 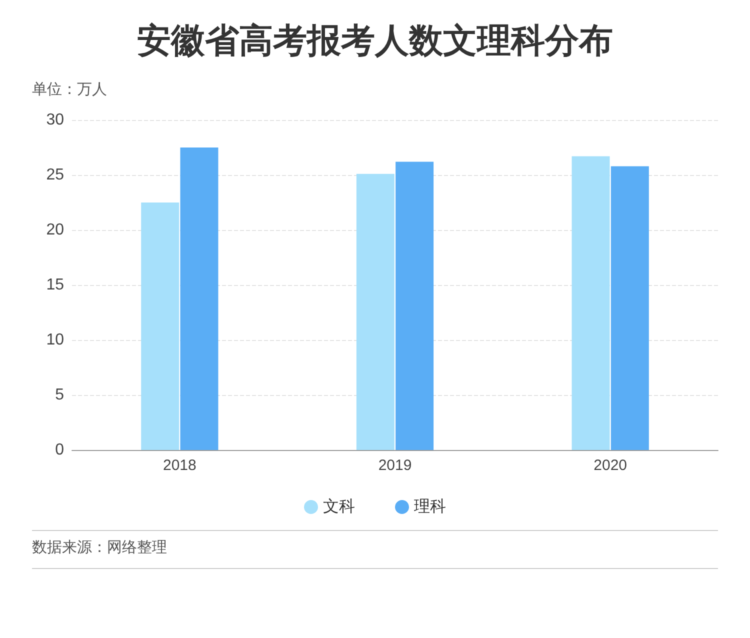 I want to click on source-note: 数据来源：网络整理, so click(x=99, y=547).